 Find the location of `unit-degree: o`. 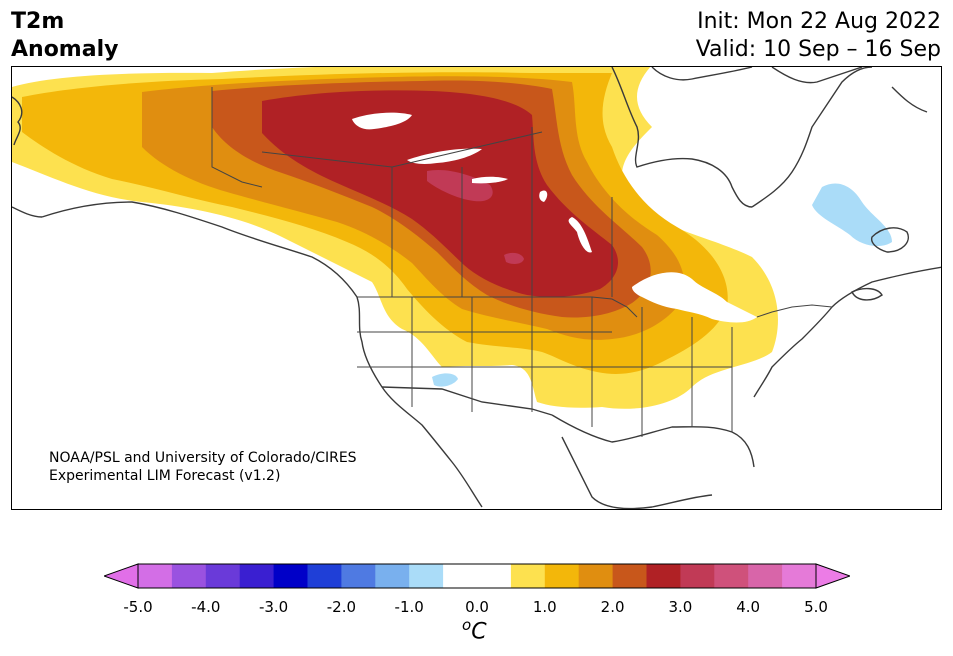

unit-degree: o is located at coordinates (467, 625).